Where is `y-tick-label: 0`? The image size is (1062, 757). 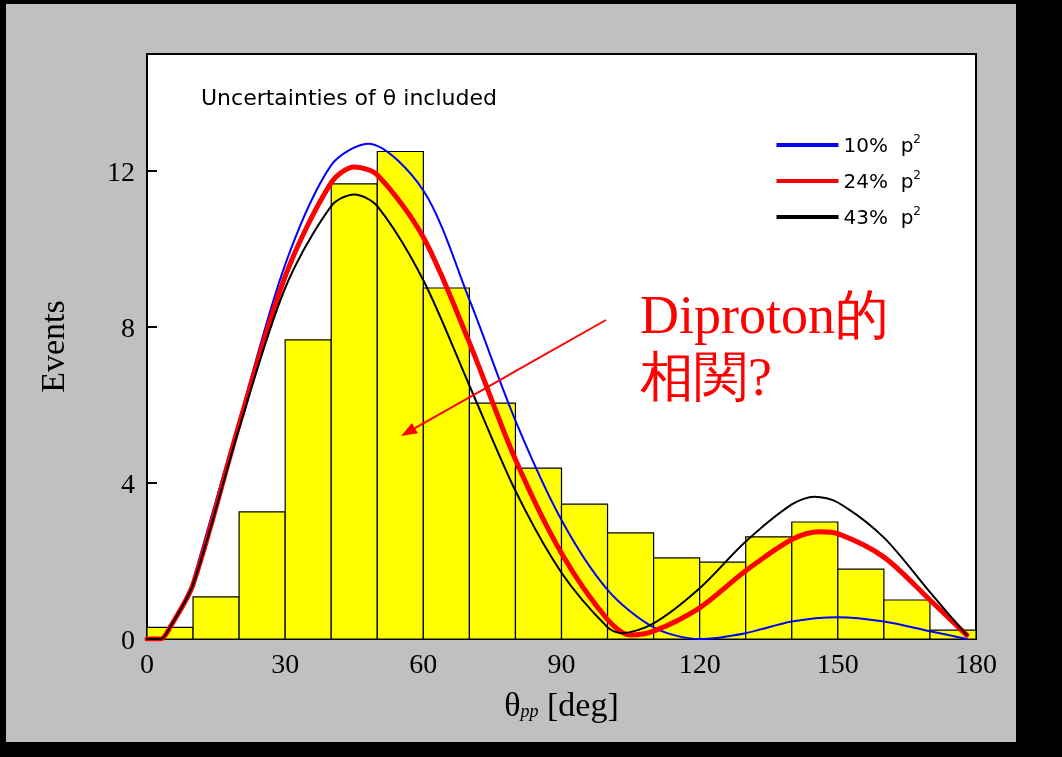 y-tick-label: 0 is located at coordinates (128, 639).